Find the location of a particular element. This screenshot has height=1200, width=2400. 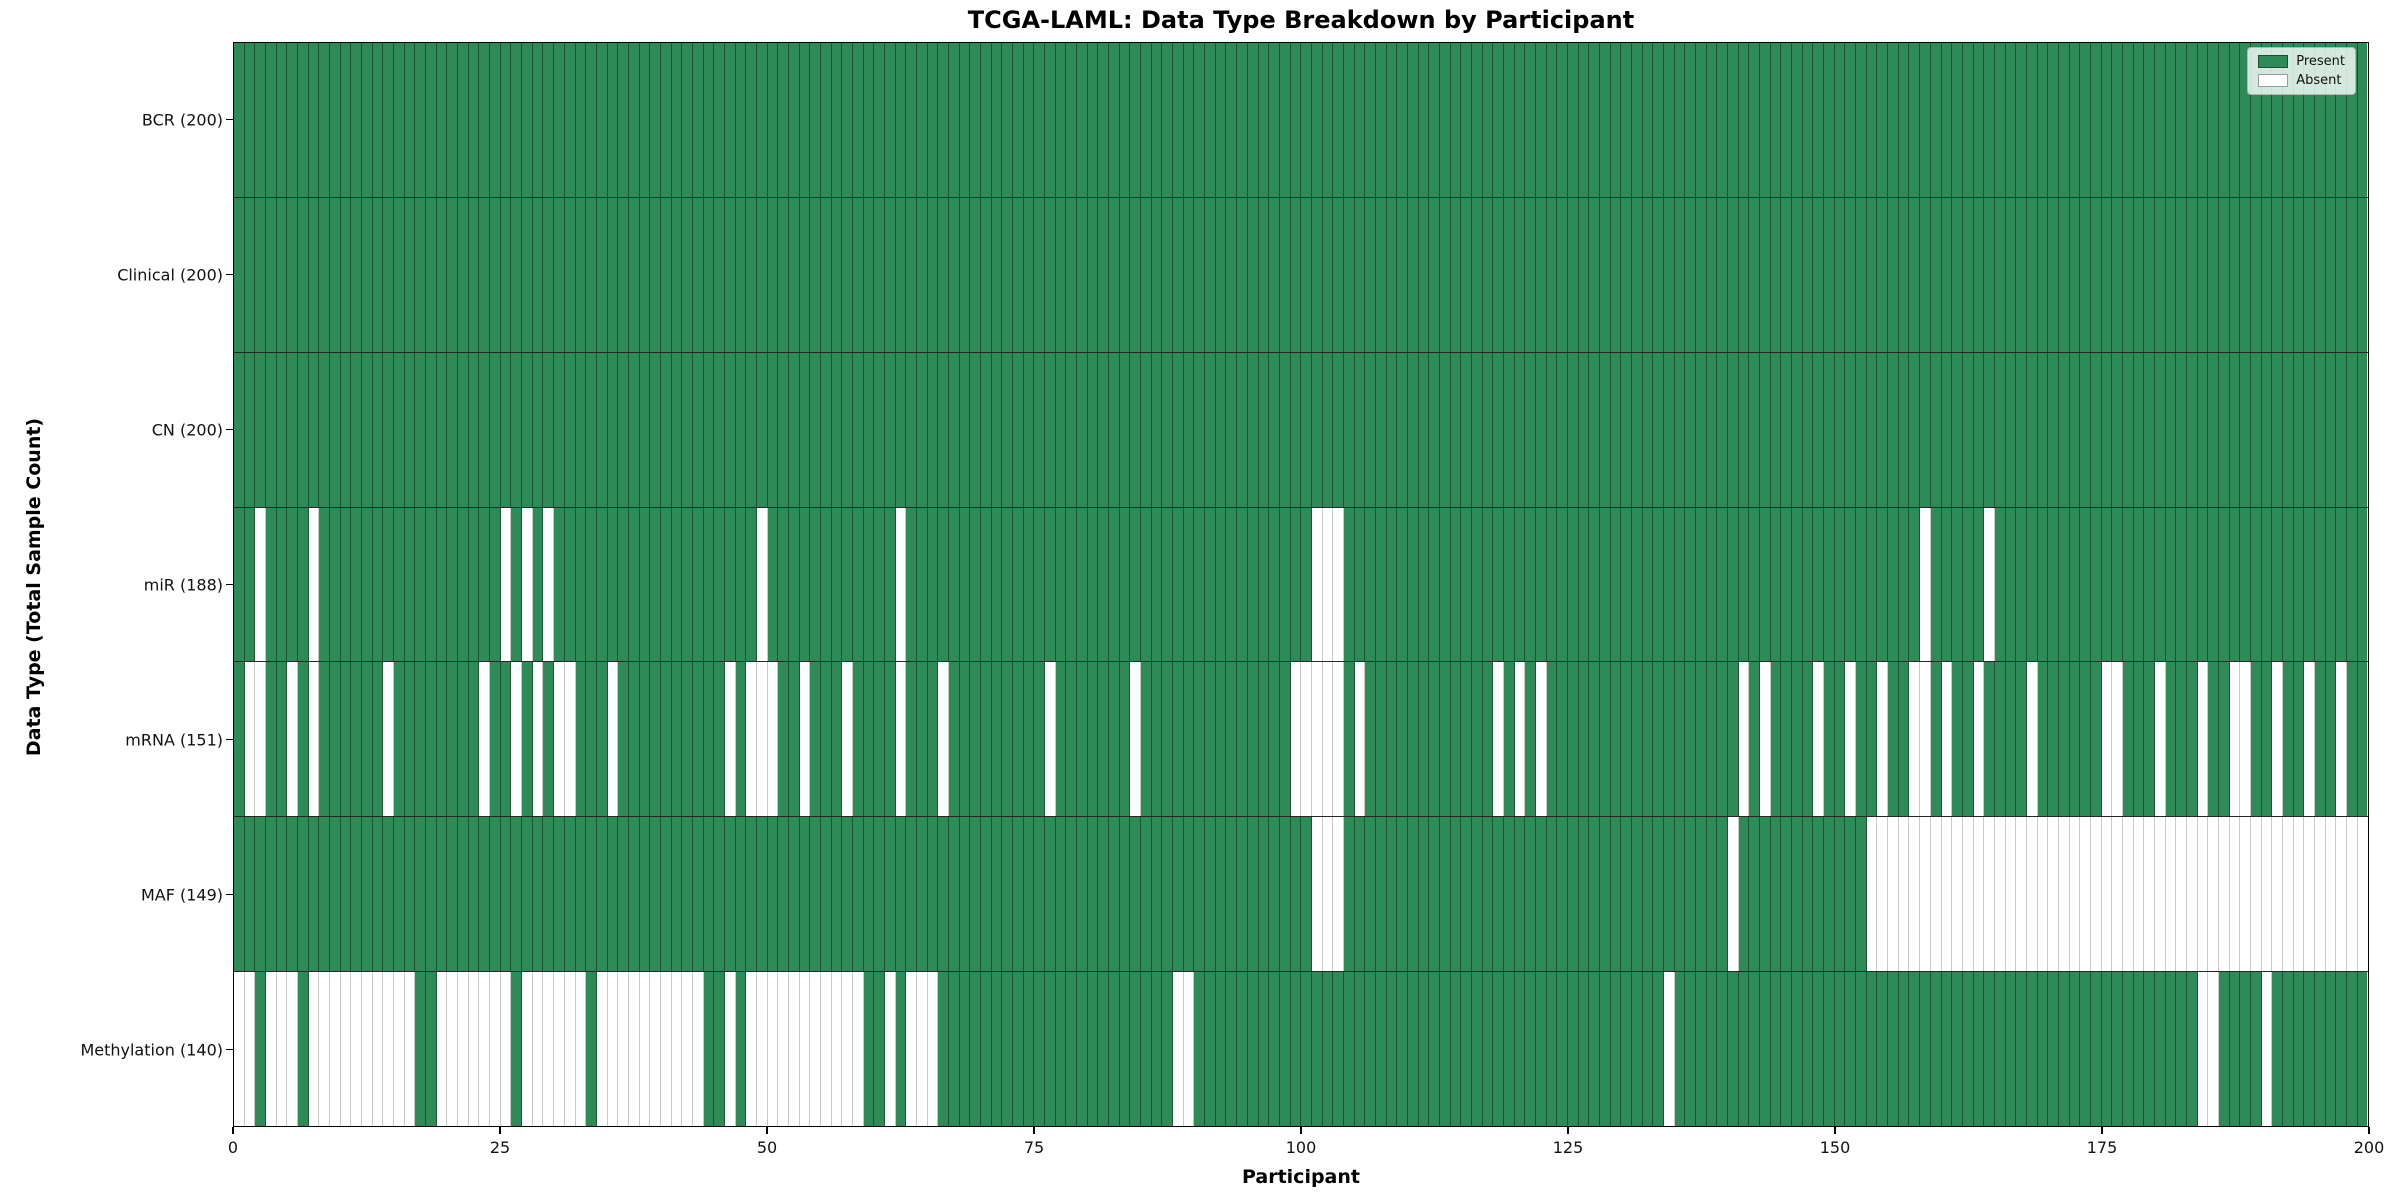

legend-absent-swatch is located at coordinates (2273, 80).